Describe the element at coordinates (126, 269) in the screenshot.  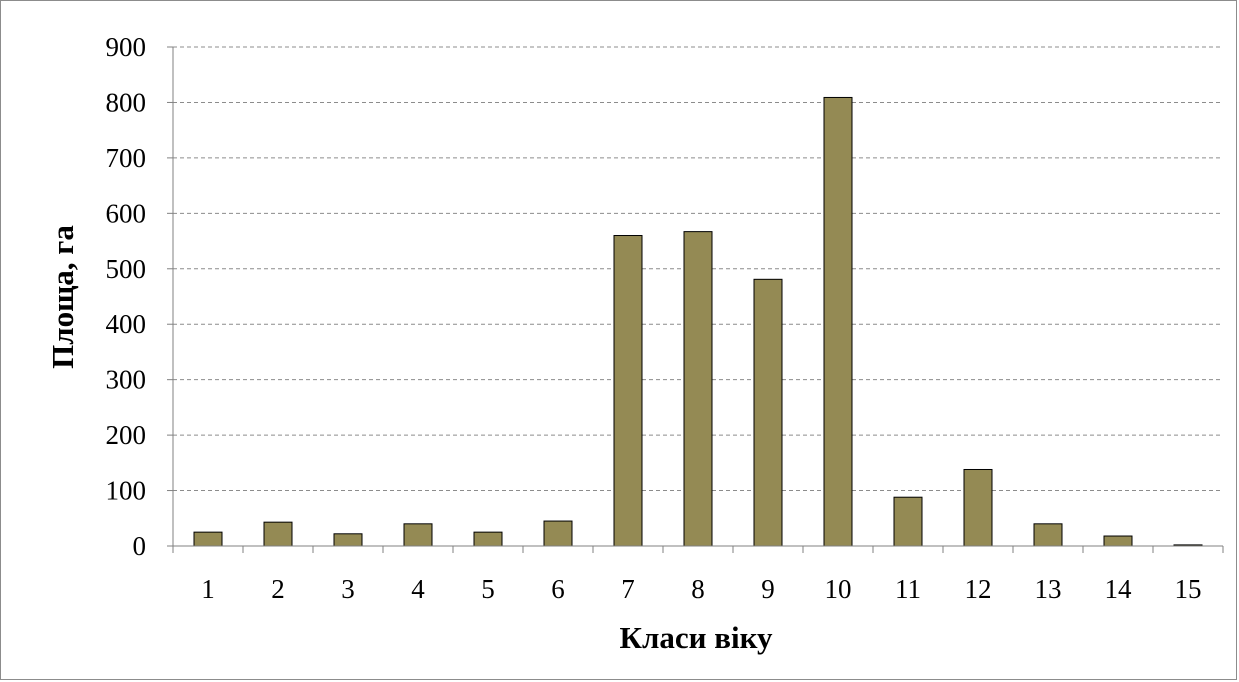
I see `y-tick-label: 500` at that location.